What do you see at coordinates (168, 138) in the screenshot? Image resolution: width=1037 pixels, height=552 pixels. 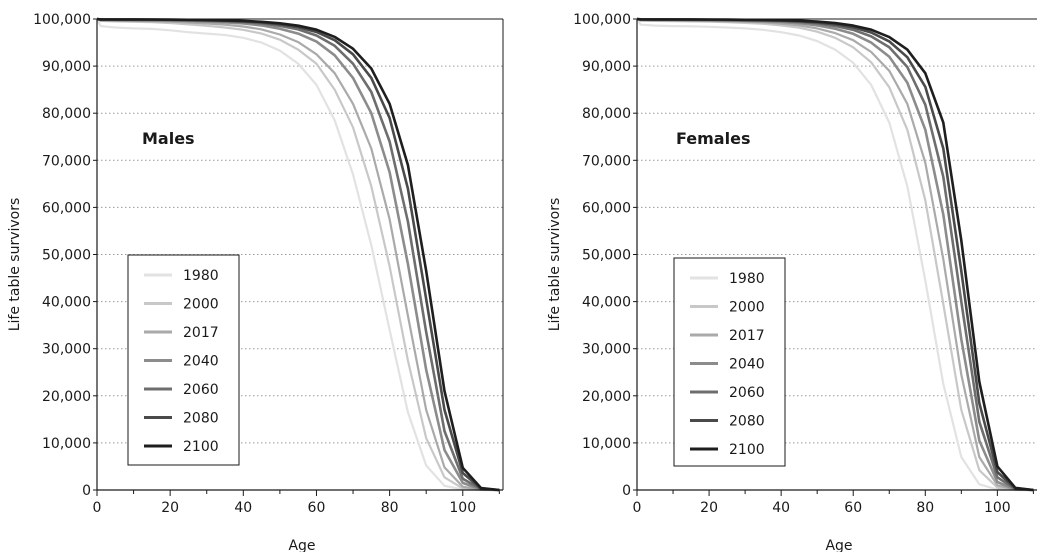 I see `panel-label: Males` at bounding box center [168, 138].